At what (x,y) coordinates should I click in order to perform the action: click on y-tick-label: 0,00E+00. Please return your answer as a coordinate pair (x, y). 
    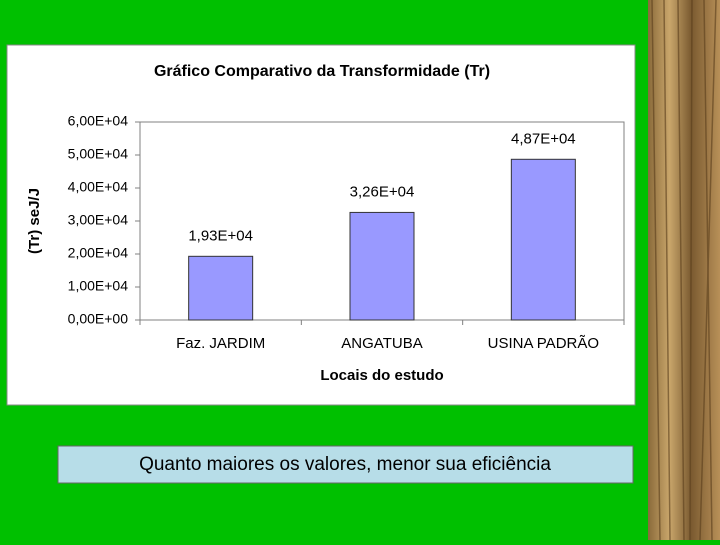
    Looking at the image, I should click on (98, 319).